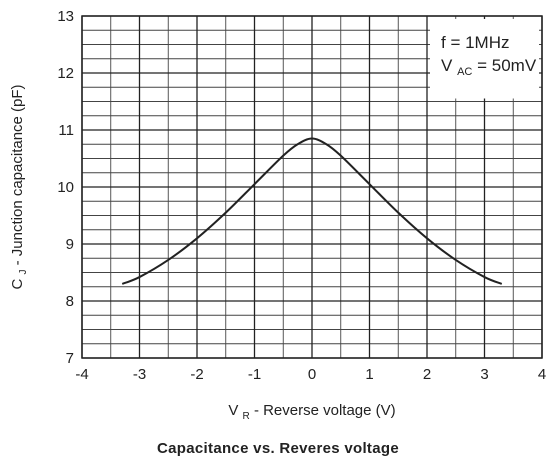 The width and height of the screenshot is (556, 470). I want to click on y-tick-label: 12, so click(65, 73).